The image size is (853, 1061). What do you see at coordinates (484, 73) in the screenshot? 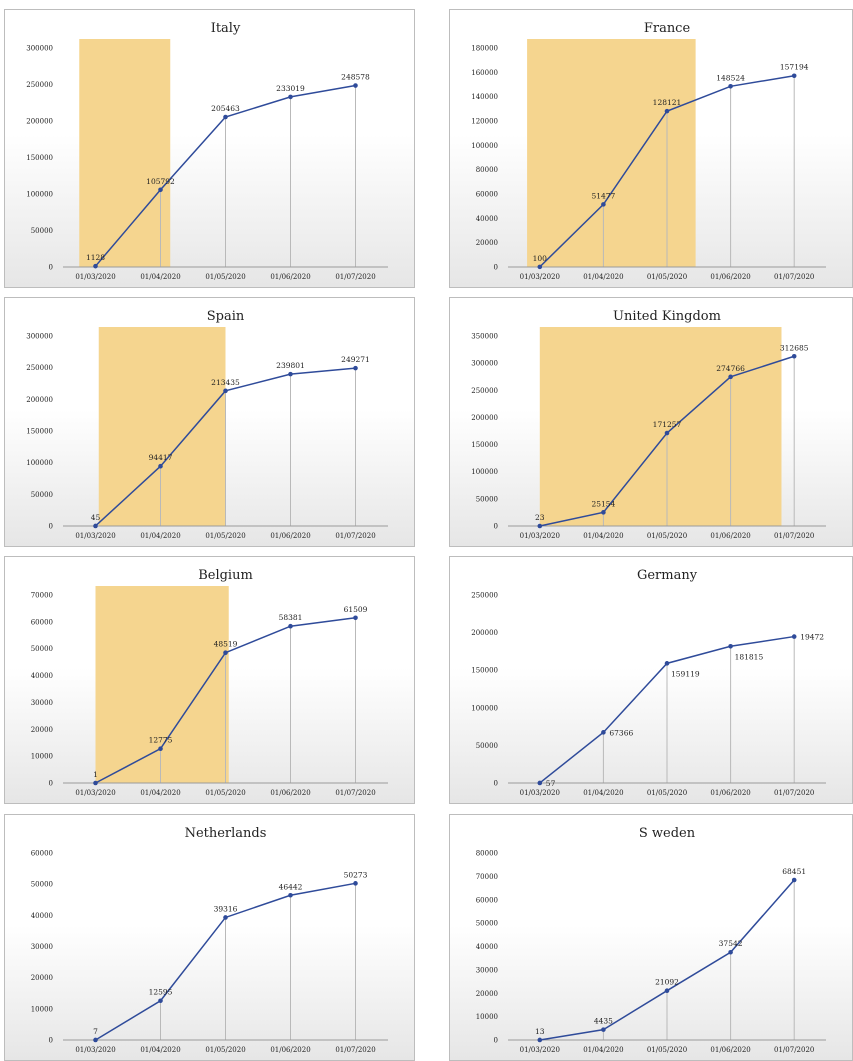
I see `y-tick-label: 160000` at bounding box center [484, 73].